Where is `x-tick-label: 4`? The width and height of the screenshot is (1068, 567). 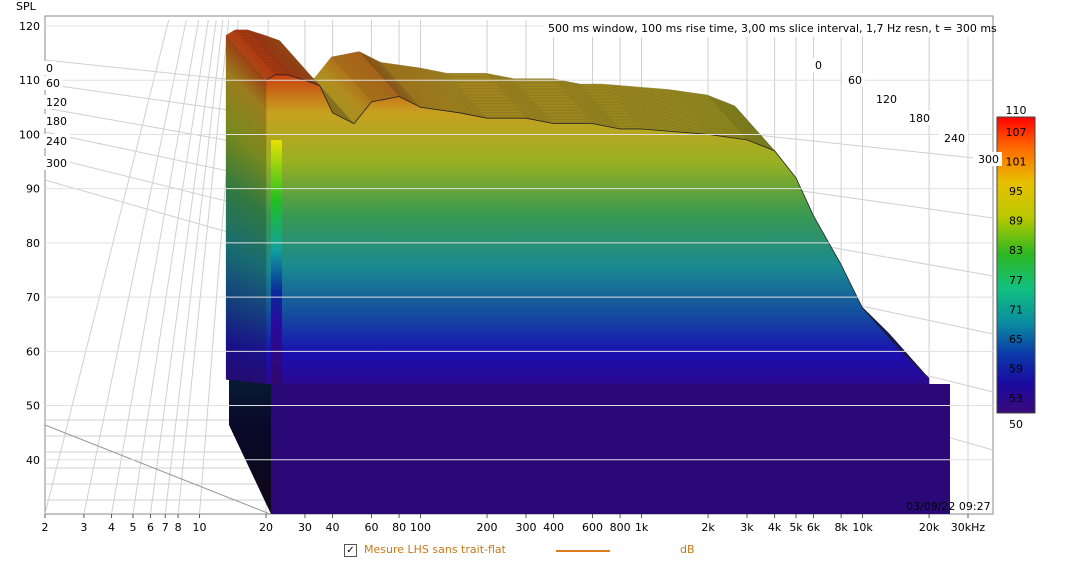 x-tick-label: 4 is located at coordinates (111, 527).